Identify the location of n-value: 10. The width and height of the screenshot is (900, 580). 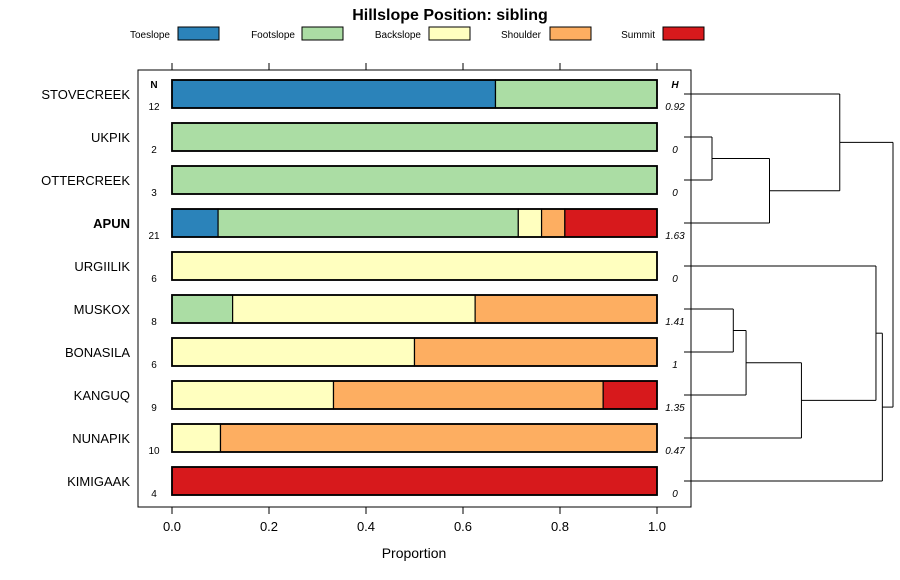
(154, 451).